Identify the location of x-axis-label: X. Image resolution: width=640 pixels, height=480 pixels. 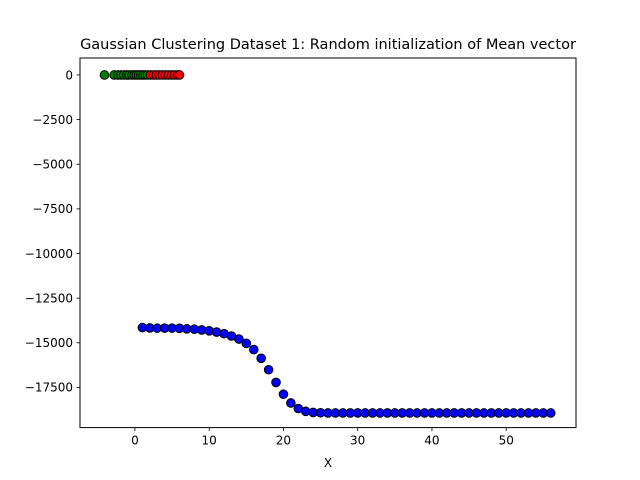
(328, 463).